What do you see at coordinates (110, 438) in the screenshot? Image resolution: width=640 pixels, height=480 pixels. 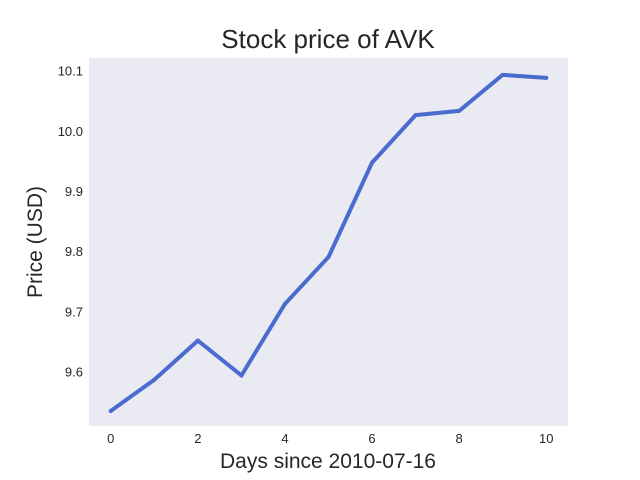 I see `x-tick-label: 0` at bounding box center [110, 438].